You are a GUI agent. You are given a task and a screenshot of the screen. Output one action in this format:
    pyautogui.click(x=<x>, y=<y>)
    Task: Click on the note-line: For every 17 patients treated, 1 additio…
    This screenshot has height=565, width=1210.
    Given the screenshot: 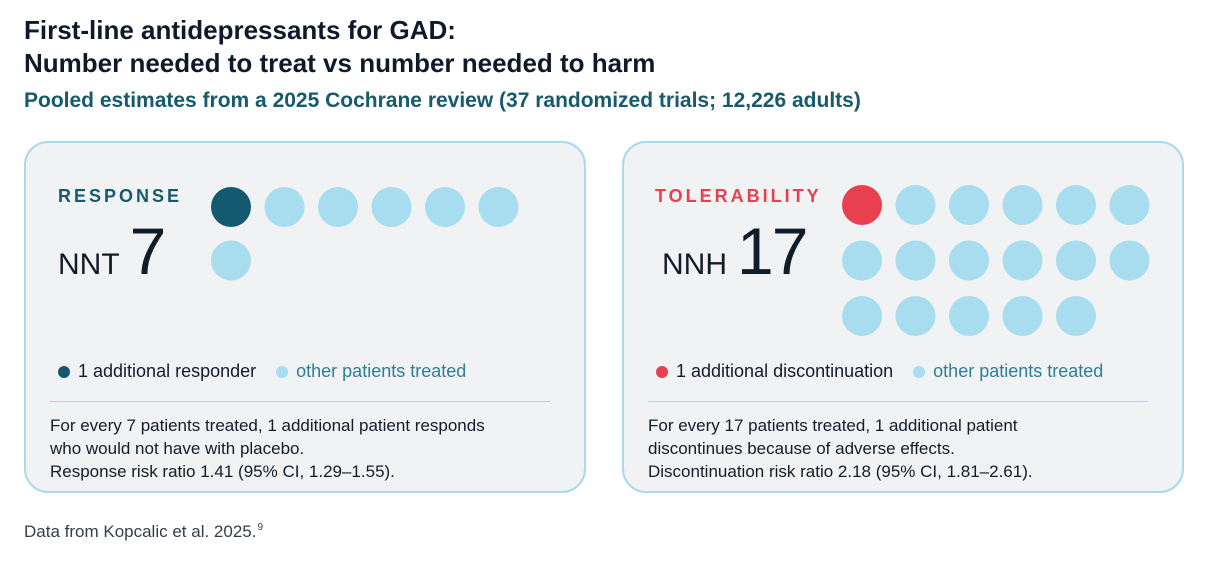 What is the action you would take?
    pyautogui.click(x=833, y=425)
    